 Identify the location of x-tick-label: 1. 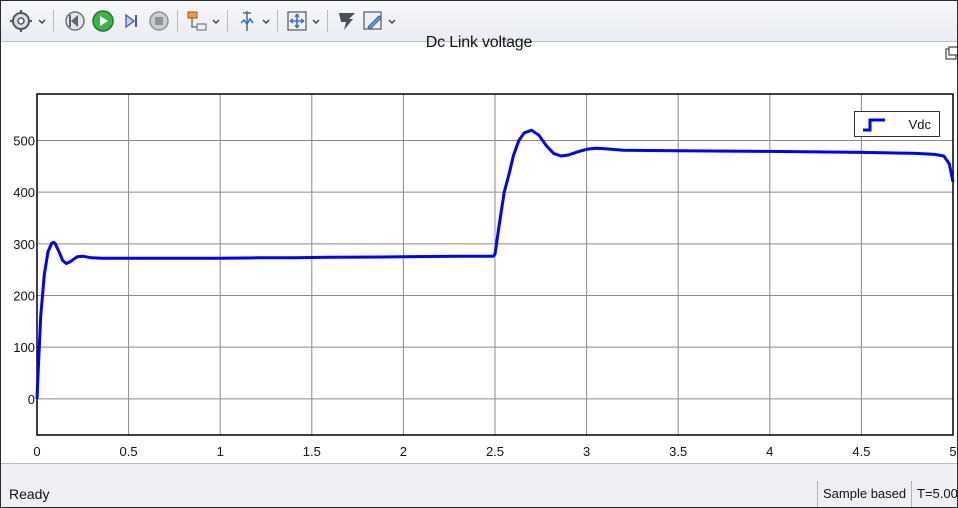
(220, 451).